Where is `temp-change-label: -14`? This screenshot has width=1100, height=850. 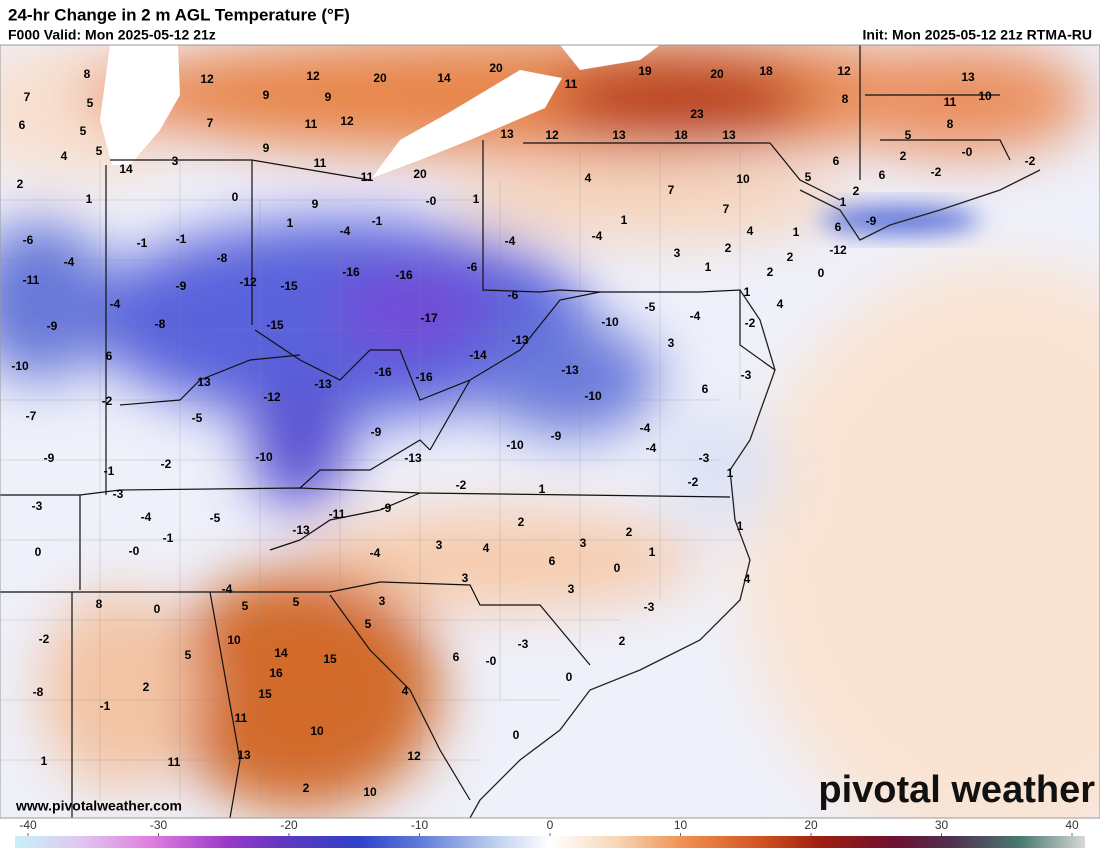
temp-change-label: -14 is located at coordinates (478, 355).